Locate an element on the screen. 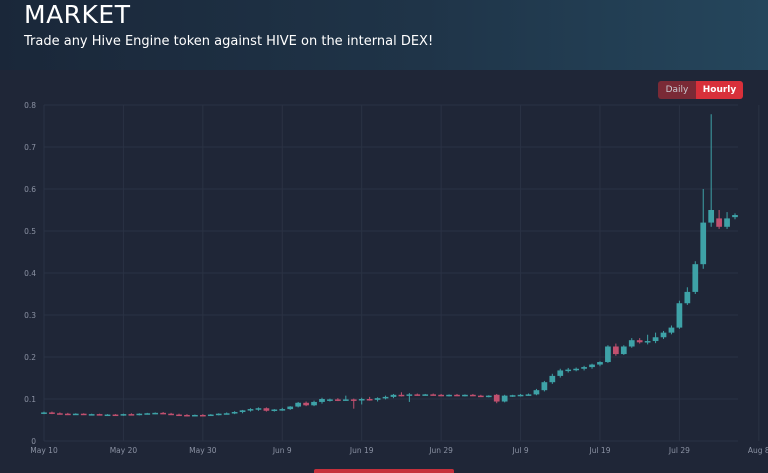  x-tick-label: Jun 29 is located at coordinates (440, 450).